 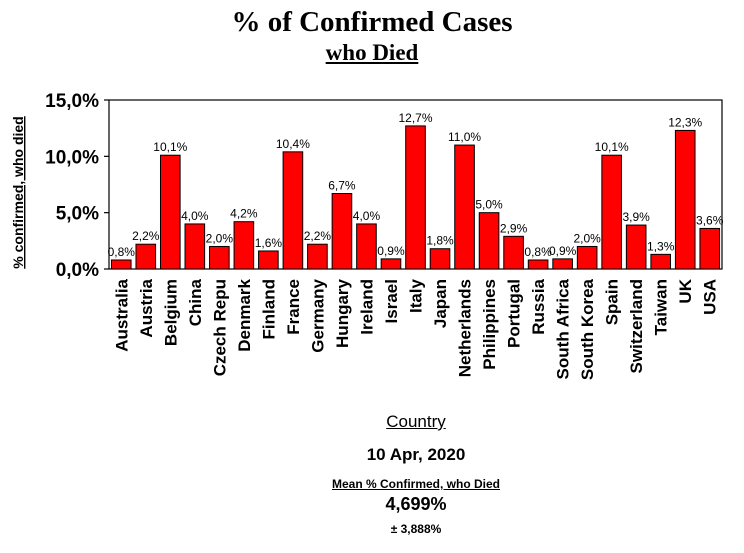 I want to click on x-tick-label: Taiwan, so click(x=661, y=307).